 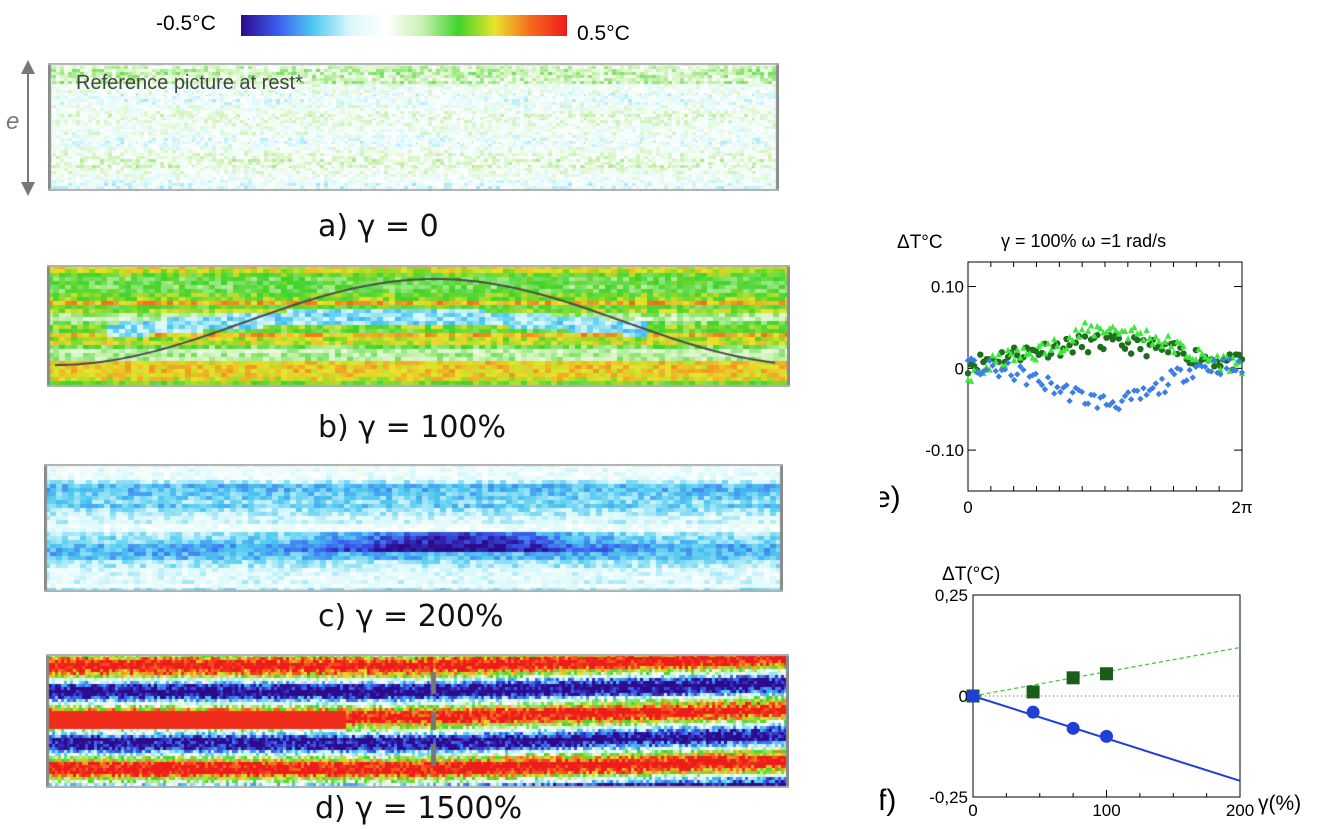 I want to click on chart-e-ytick-label: 0.10, so click(x=947, y=287).